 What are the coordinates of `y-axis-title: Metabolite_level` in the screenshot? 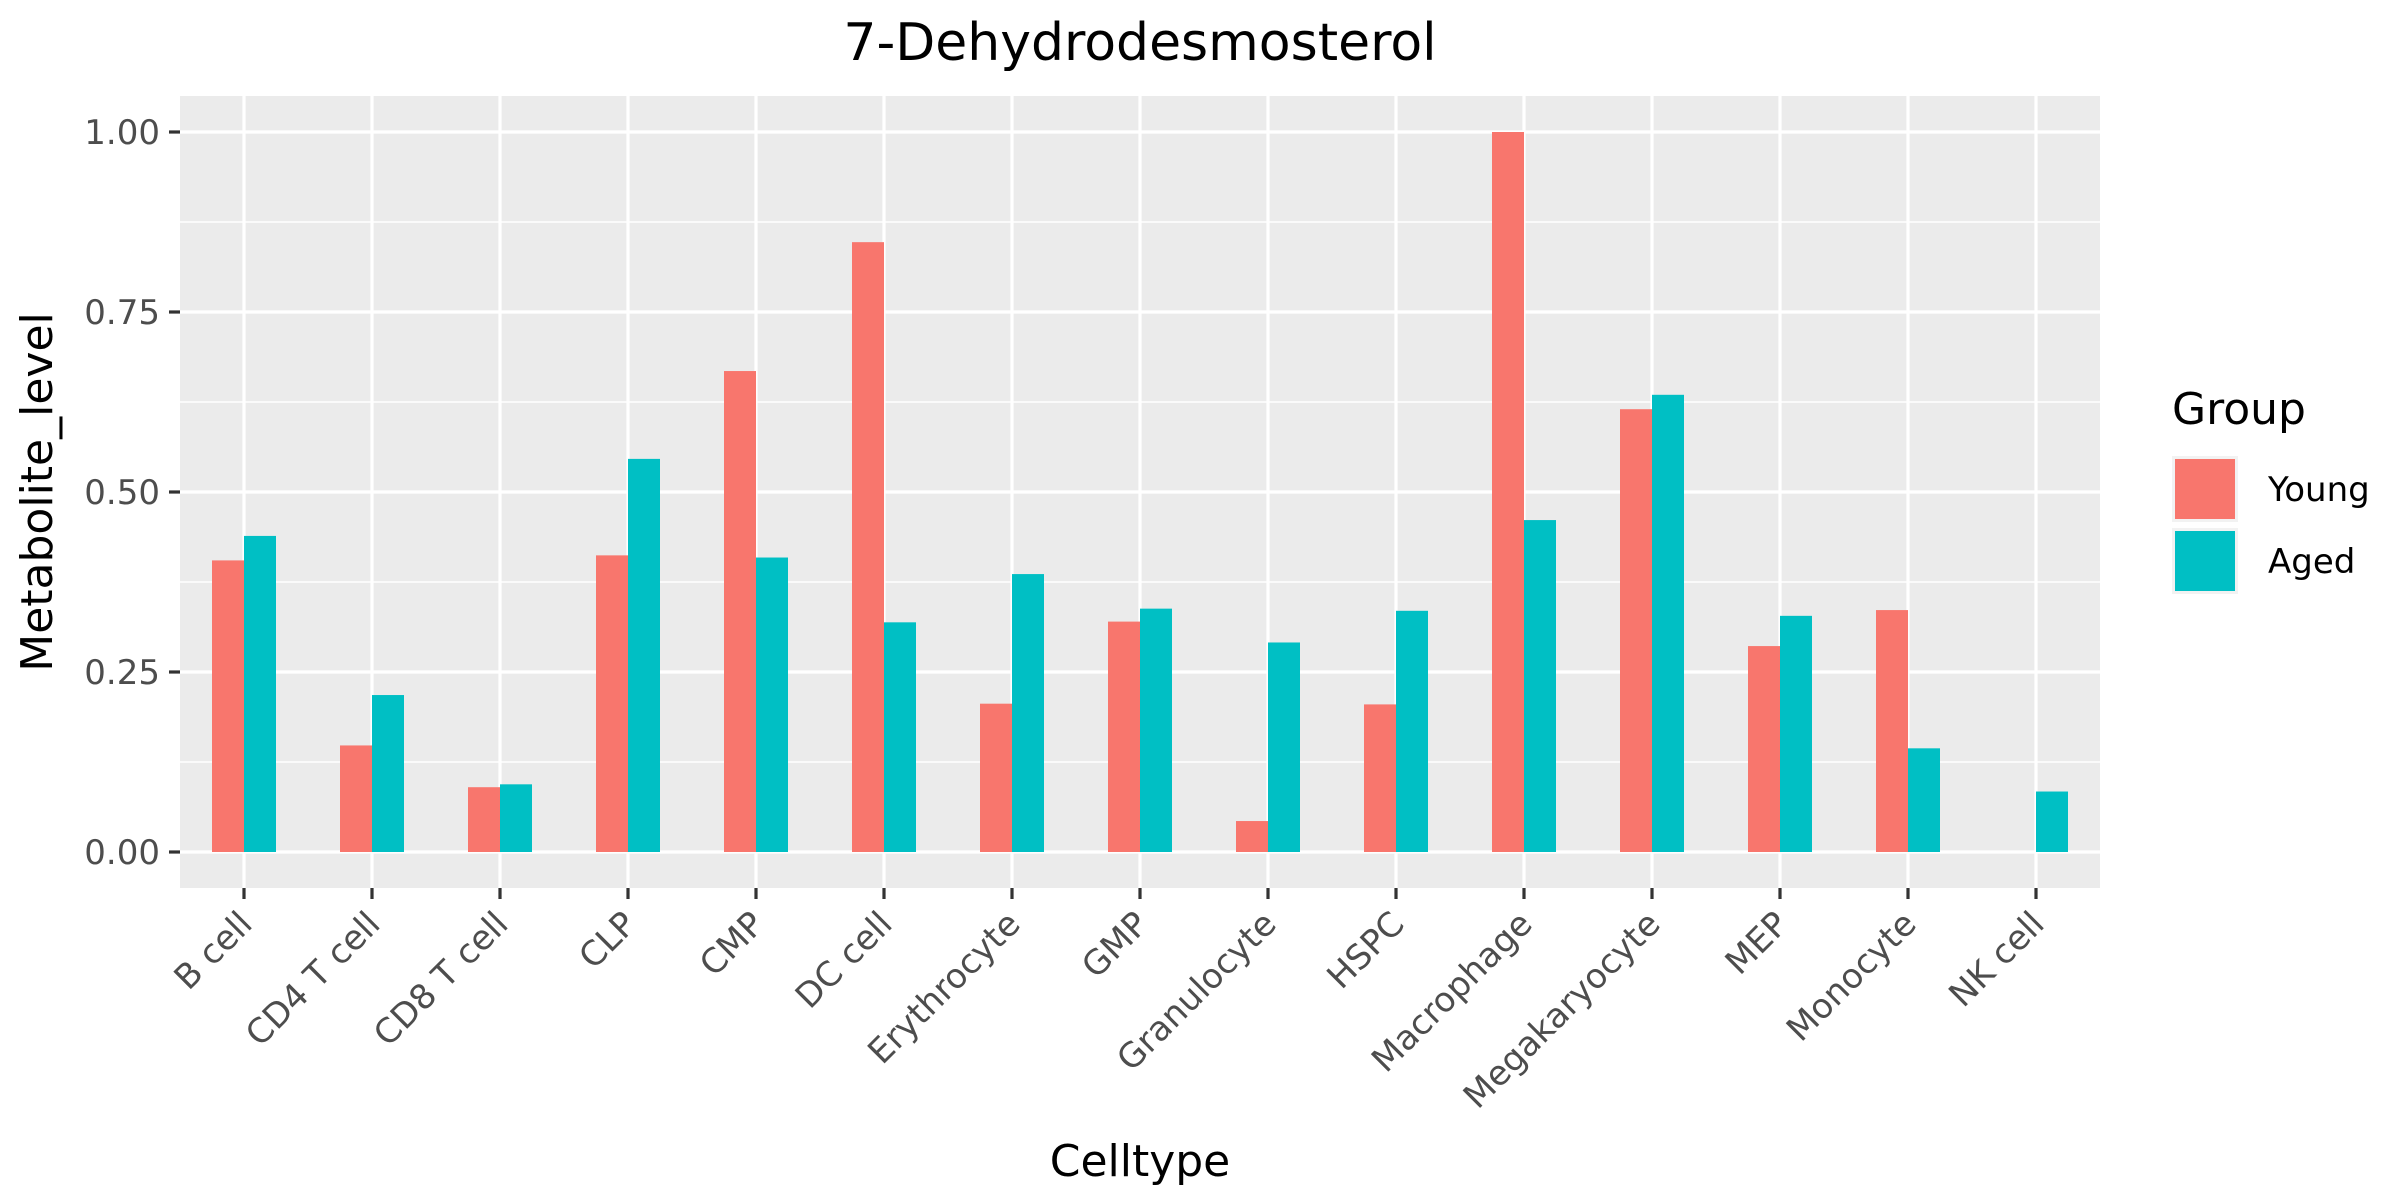 It's located at (37, 492).